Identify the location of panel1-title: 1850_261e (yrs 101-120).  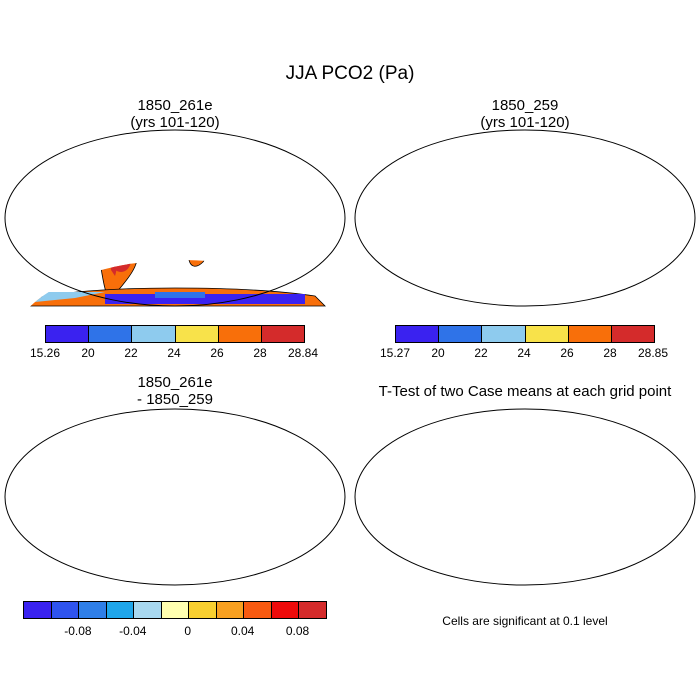
(175, 114).